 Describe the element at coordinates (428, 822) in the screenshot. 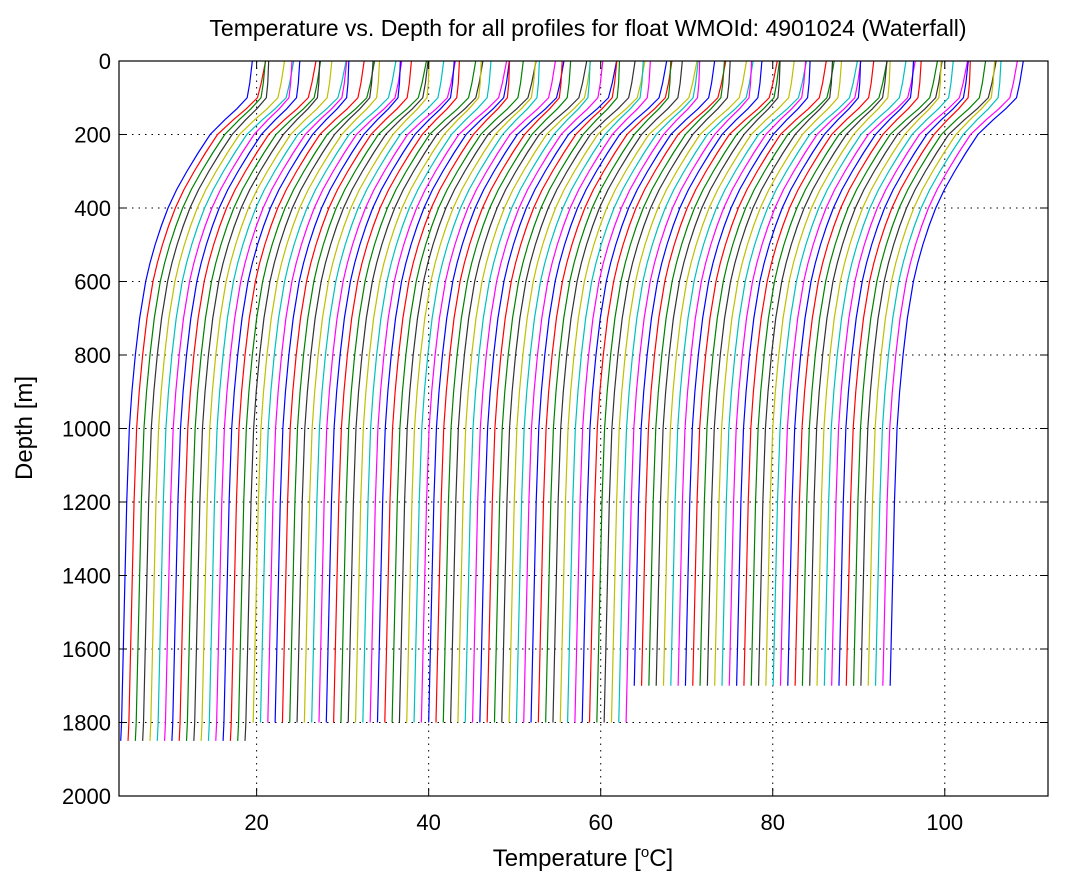

I see `x-tick-label: 40` at that location.